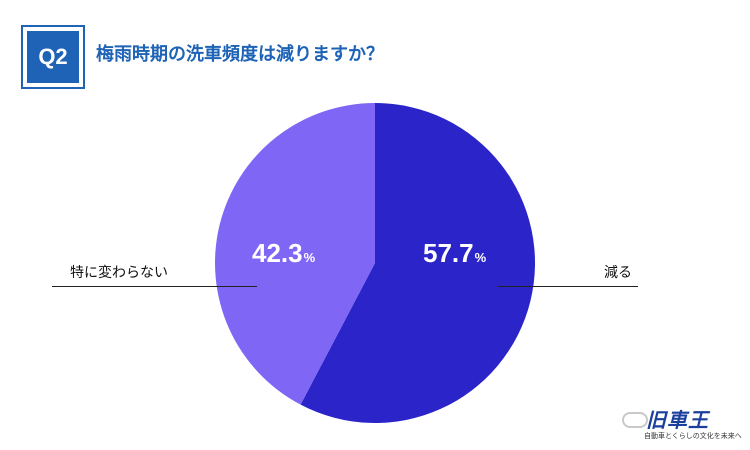 This screenshot has width=750, height=450. I want to click on logo-wordmark: 旧車王, so click(677, 420).